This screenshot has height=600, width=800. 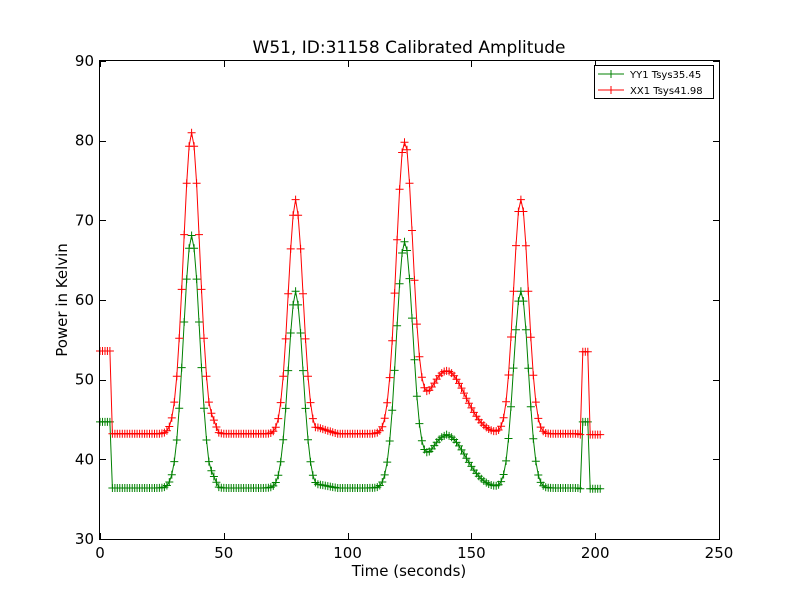 What do you see at coordinates (84, 459) in the screenshot?
I see `y-tick-label: 40` at bounding box center [84, 459].